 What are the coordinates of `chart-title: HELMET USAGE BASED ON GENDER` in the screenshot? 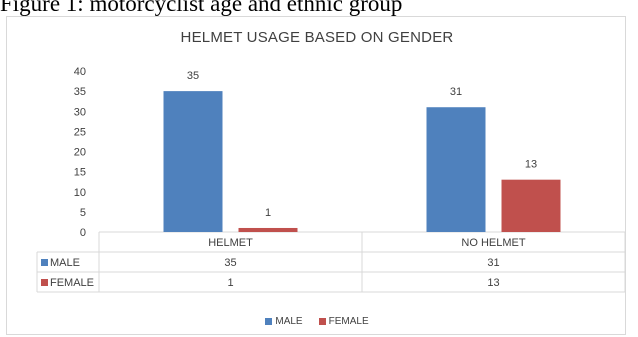 It's located at (317, 37).